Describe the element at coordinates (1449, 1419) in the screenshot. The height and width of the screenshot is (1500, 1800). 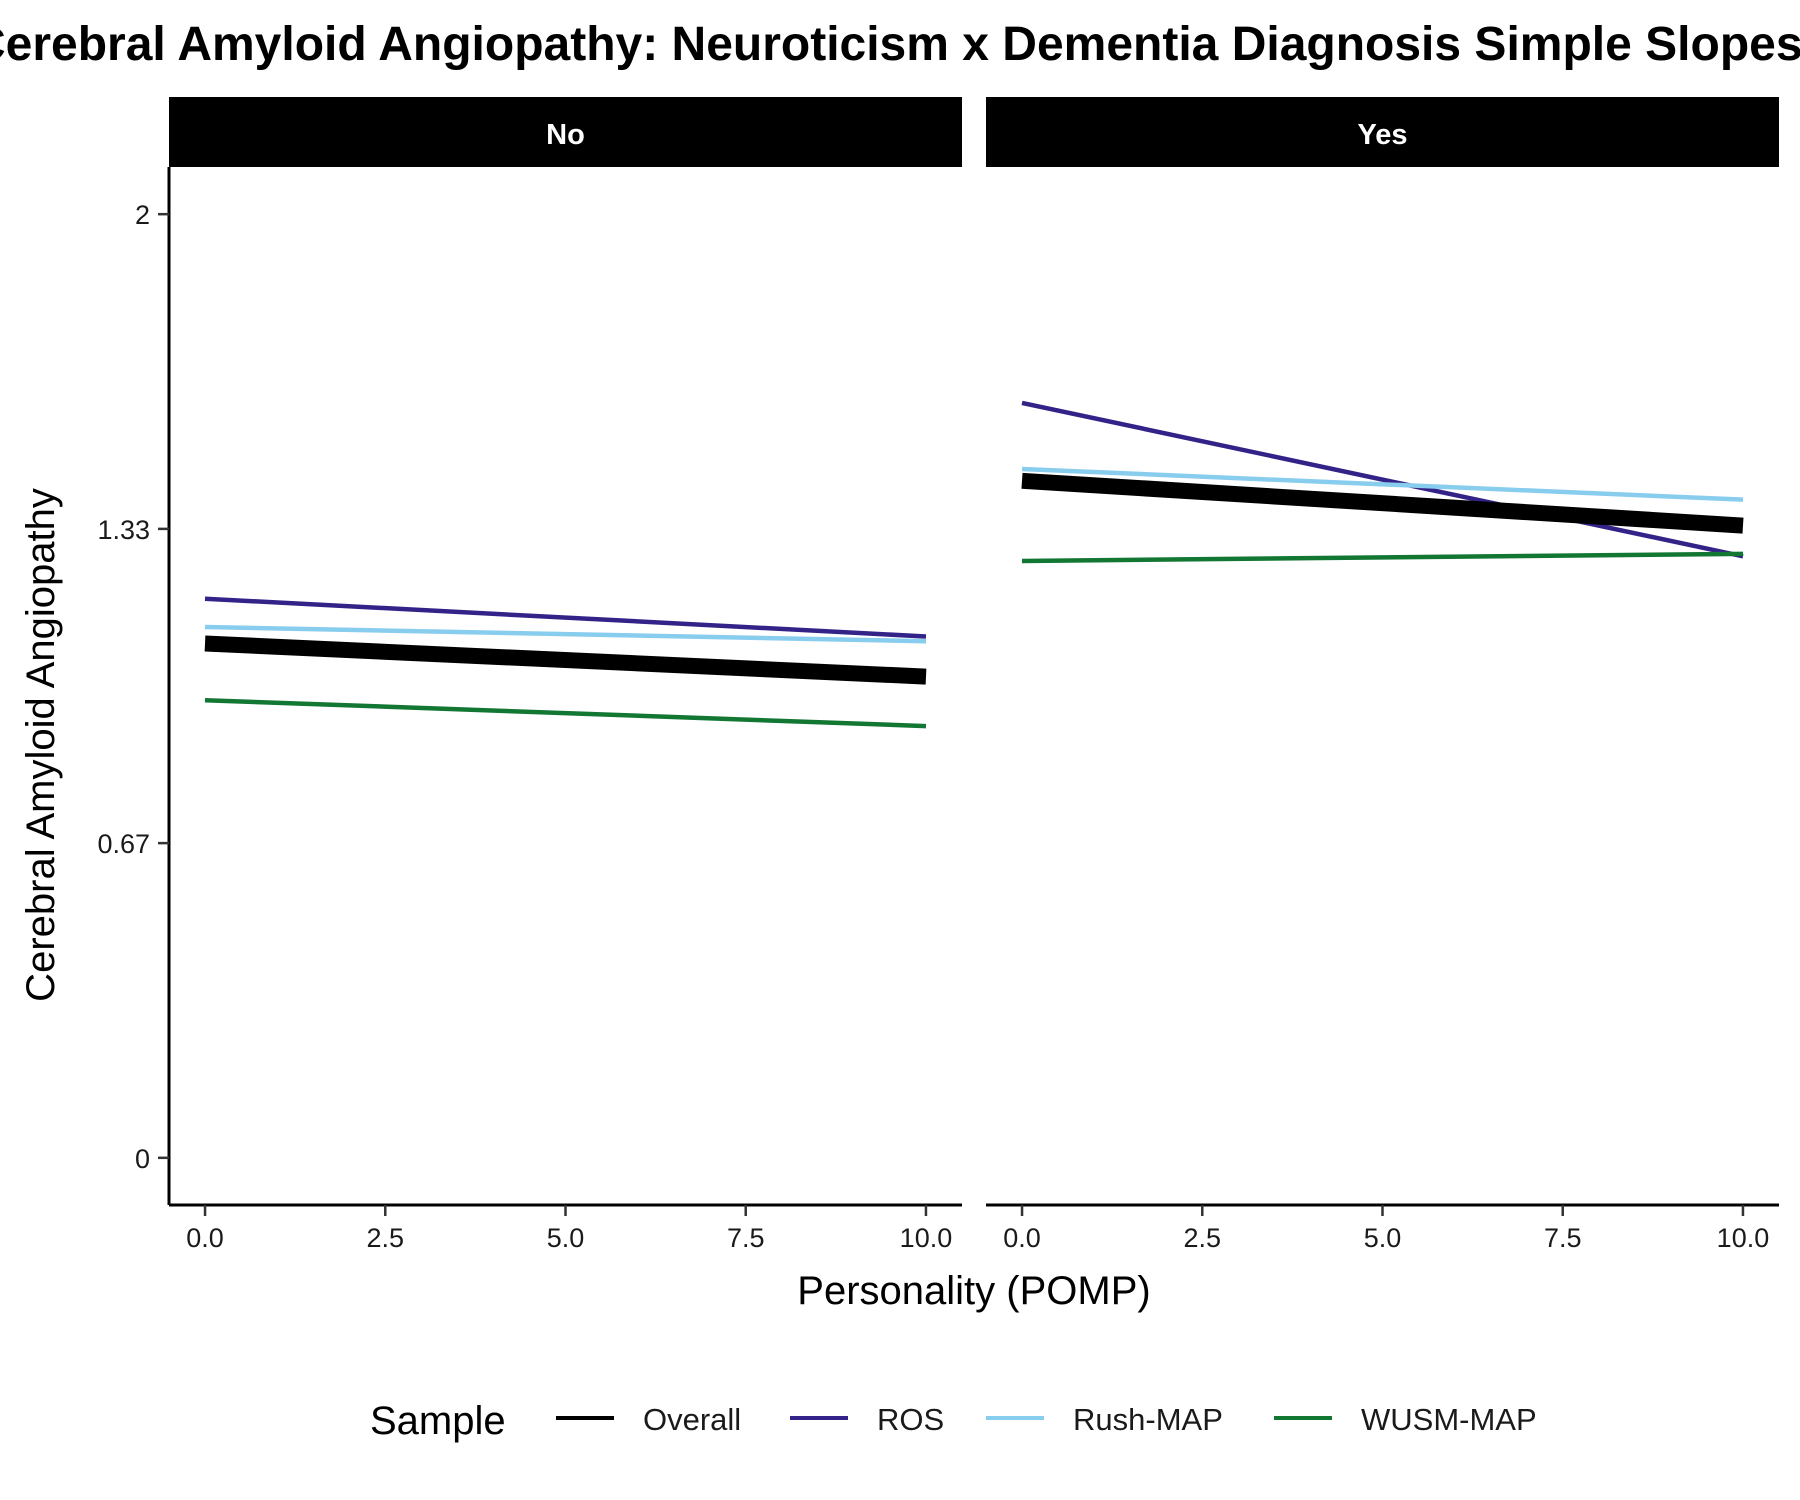
I see `legend-label: WUSM-MAP` at that location.